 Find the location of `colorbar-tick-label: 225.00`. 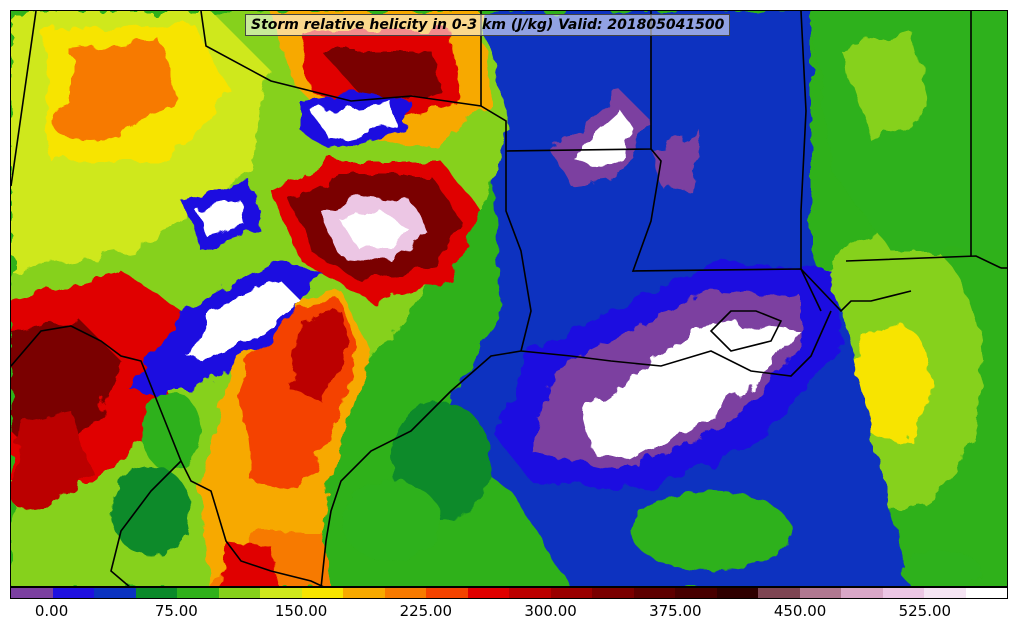

colorbar-tick-label: 225.00 is located at coordinates (426, 611).